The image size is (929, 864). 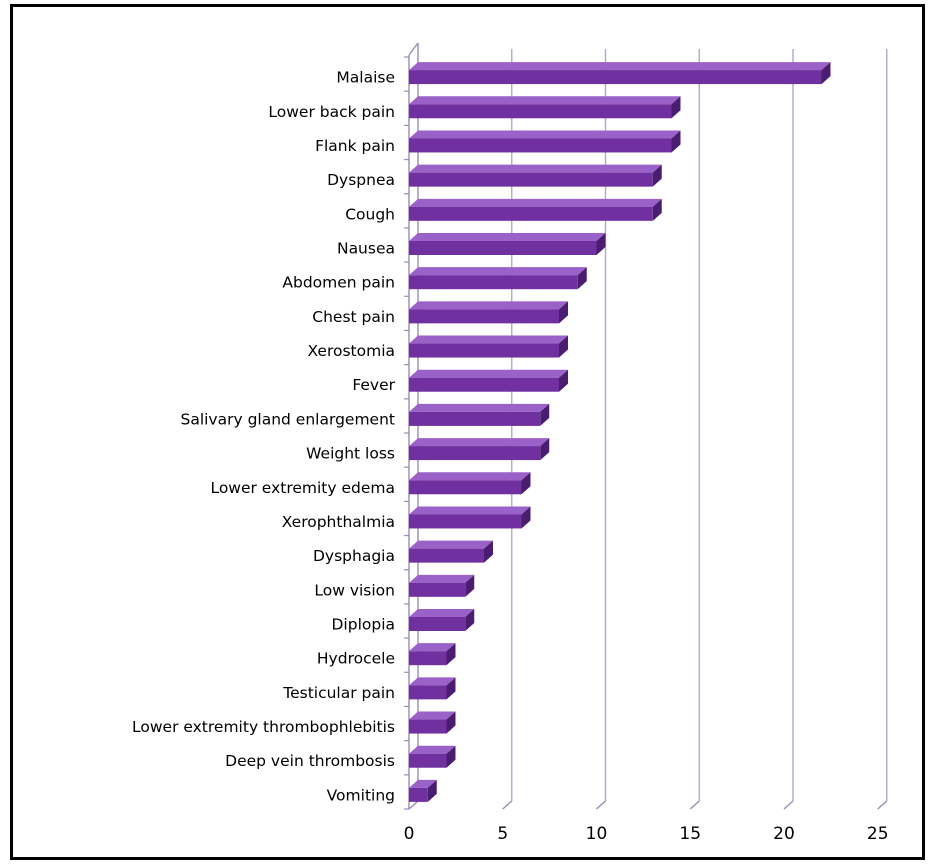 What do you see at coordinates (331, 112) in the screenshot?
I see `category-label: Lower back pain` at bounding box center [331, 112].